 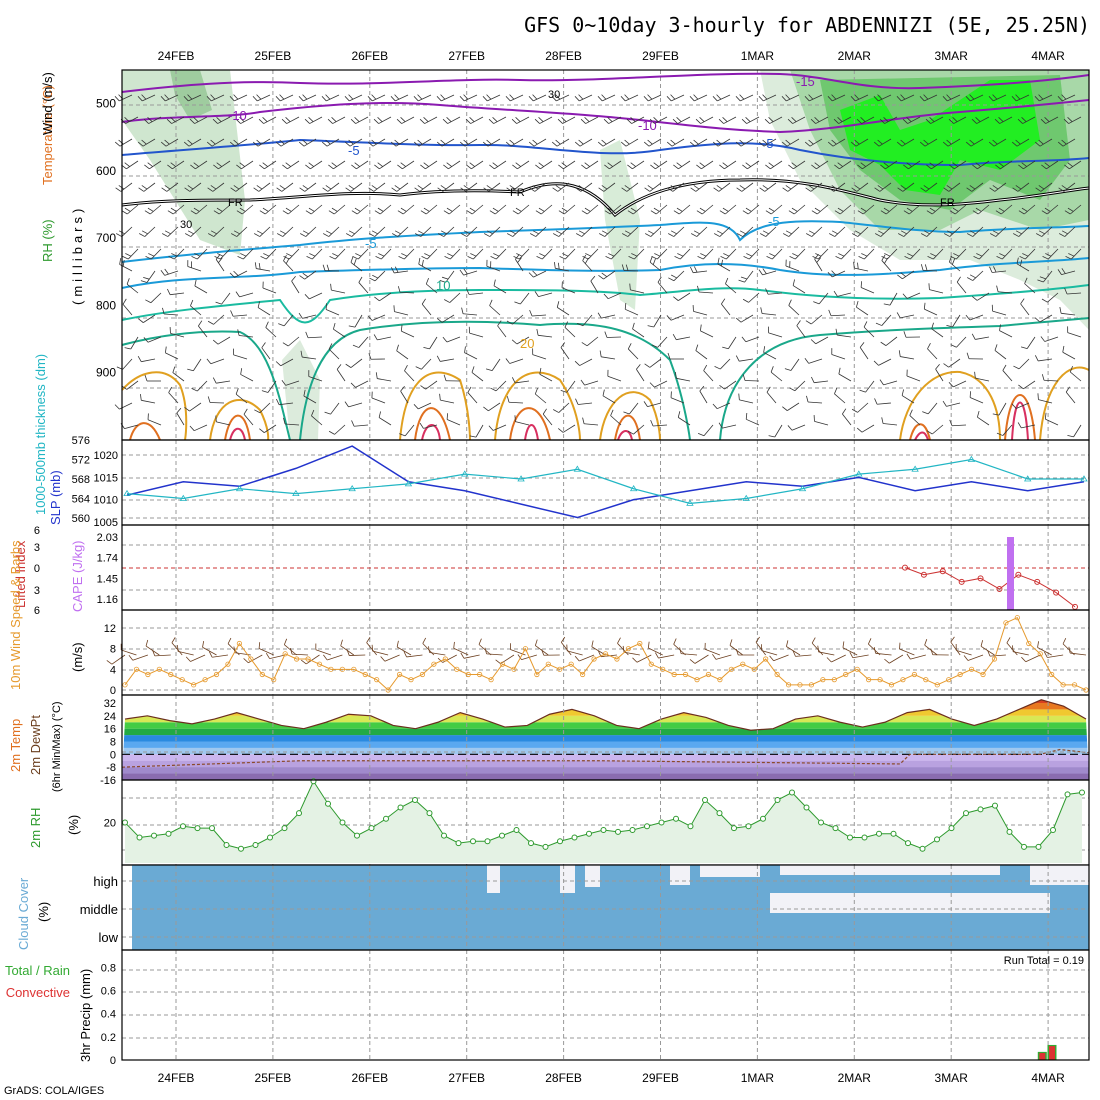 I want to click on temp-band, so click(x=605, y=732).